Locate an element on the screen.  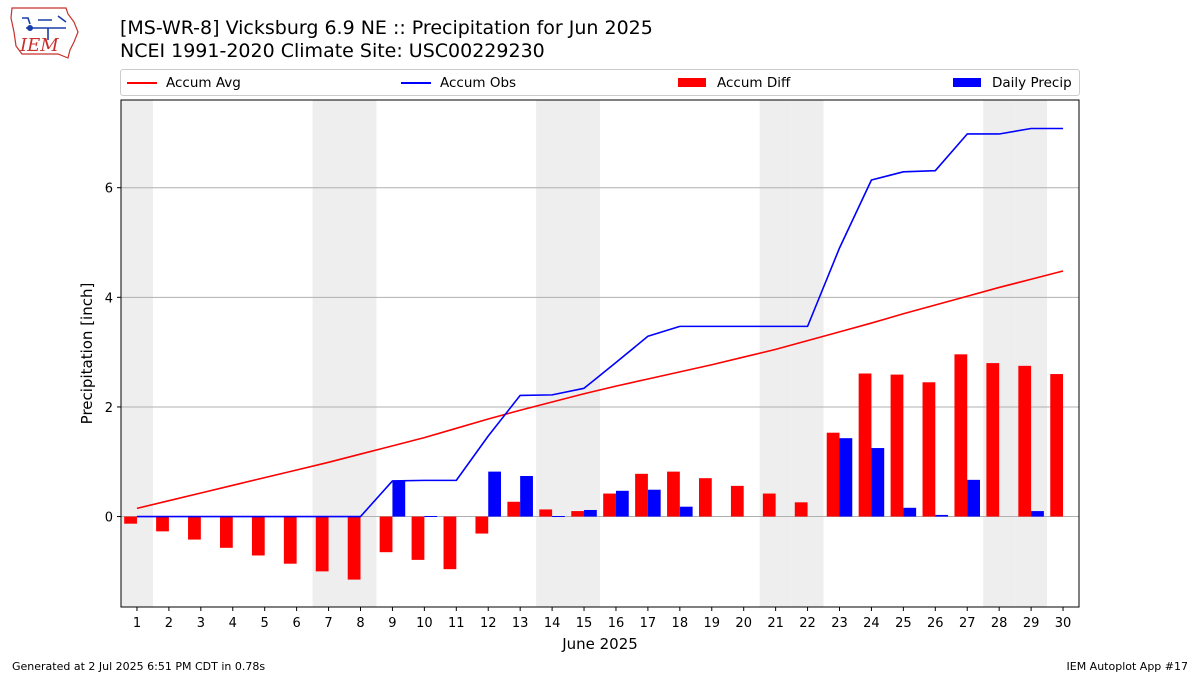
x-tick-label-8: 8 is located at coordinates (360, 623).